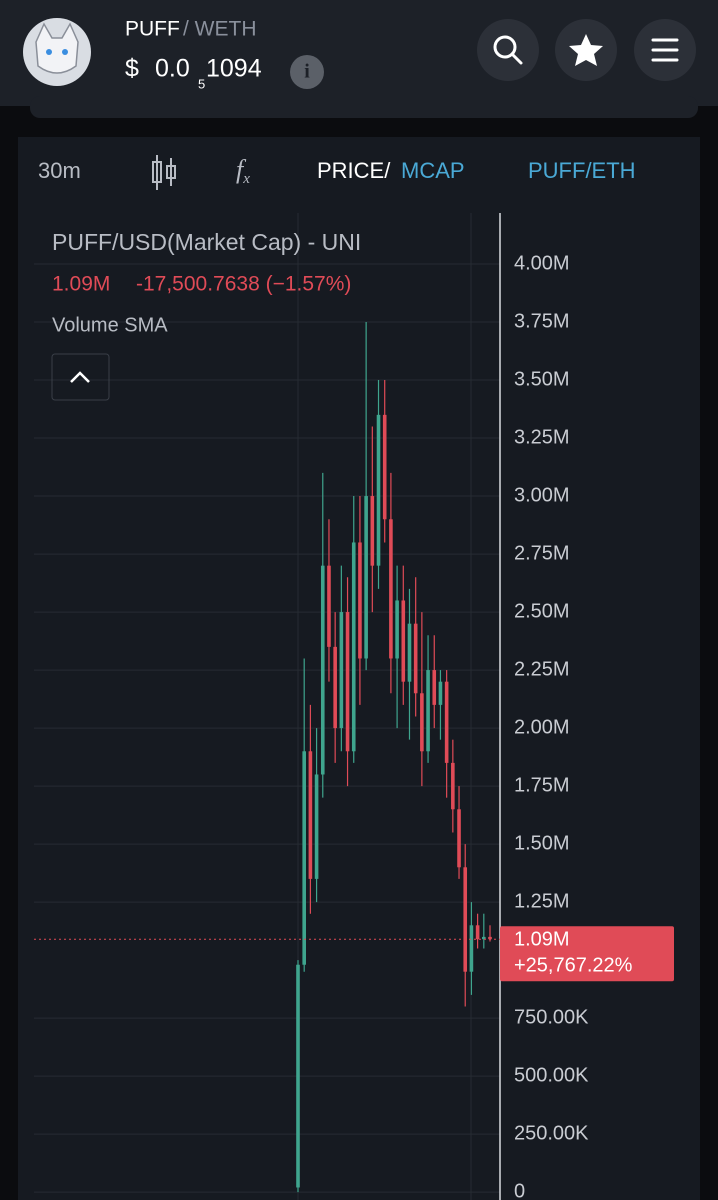  I want to click on y-tick-label: 3.50M, so click(542, 379).